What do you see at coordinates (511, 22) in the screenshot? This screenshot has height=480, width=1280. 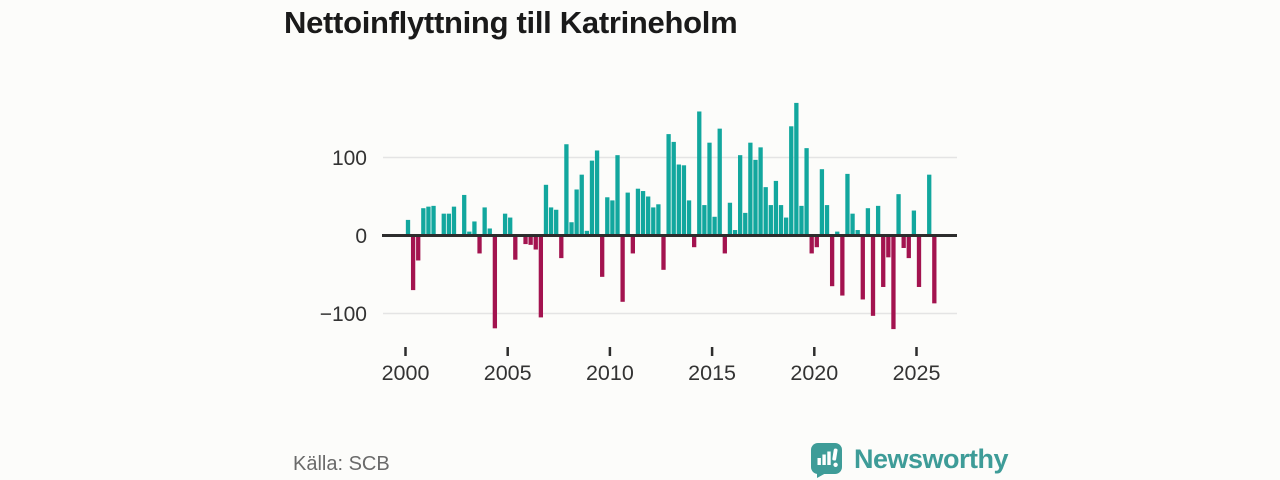 I see `chart-title: Nettoinflyttning till Katrineholm` at bounding box center [511, 22].